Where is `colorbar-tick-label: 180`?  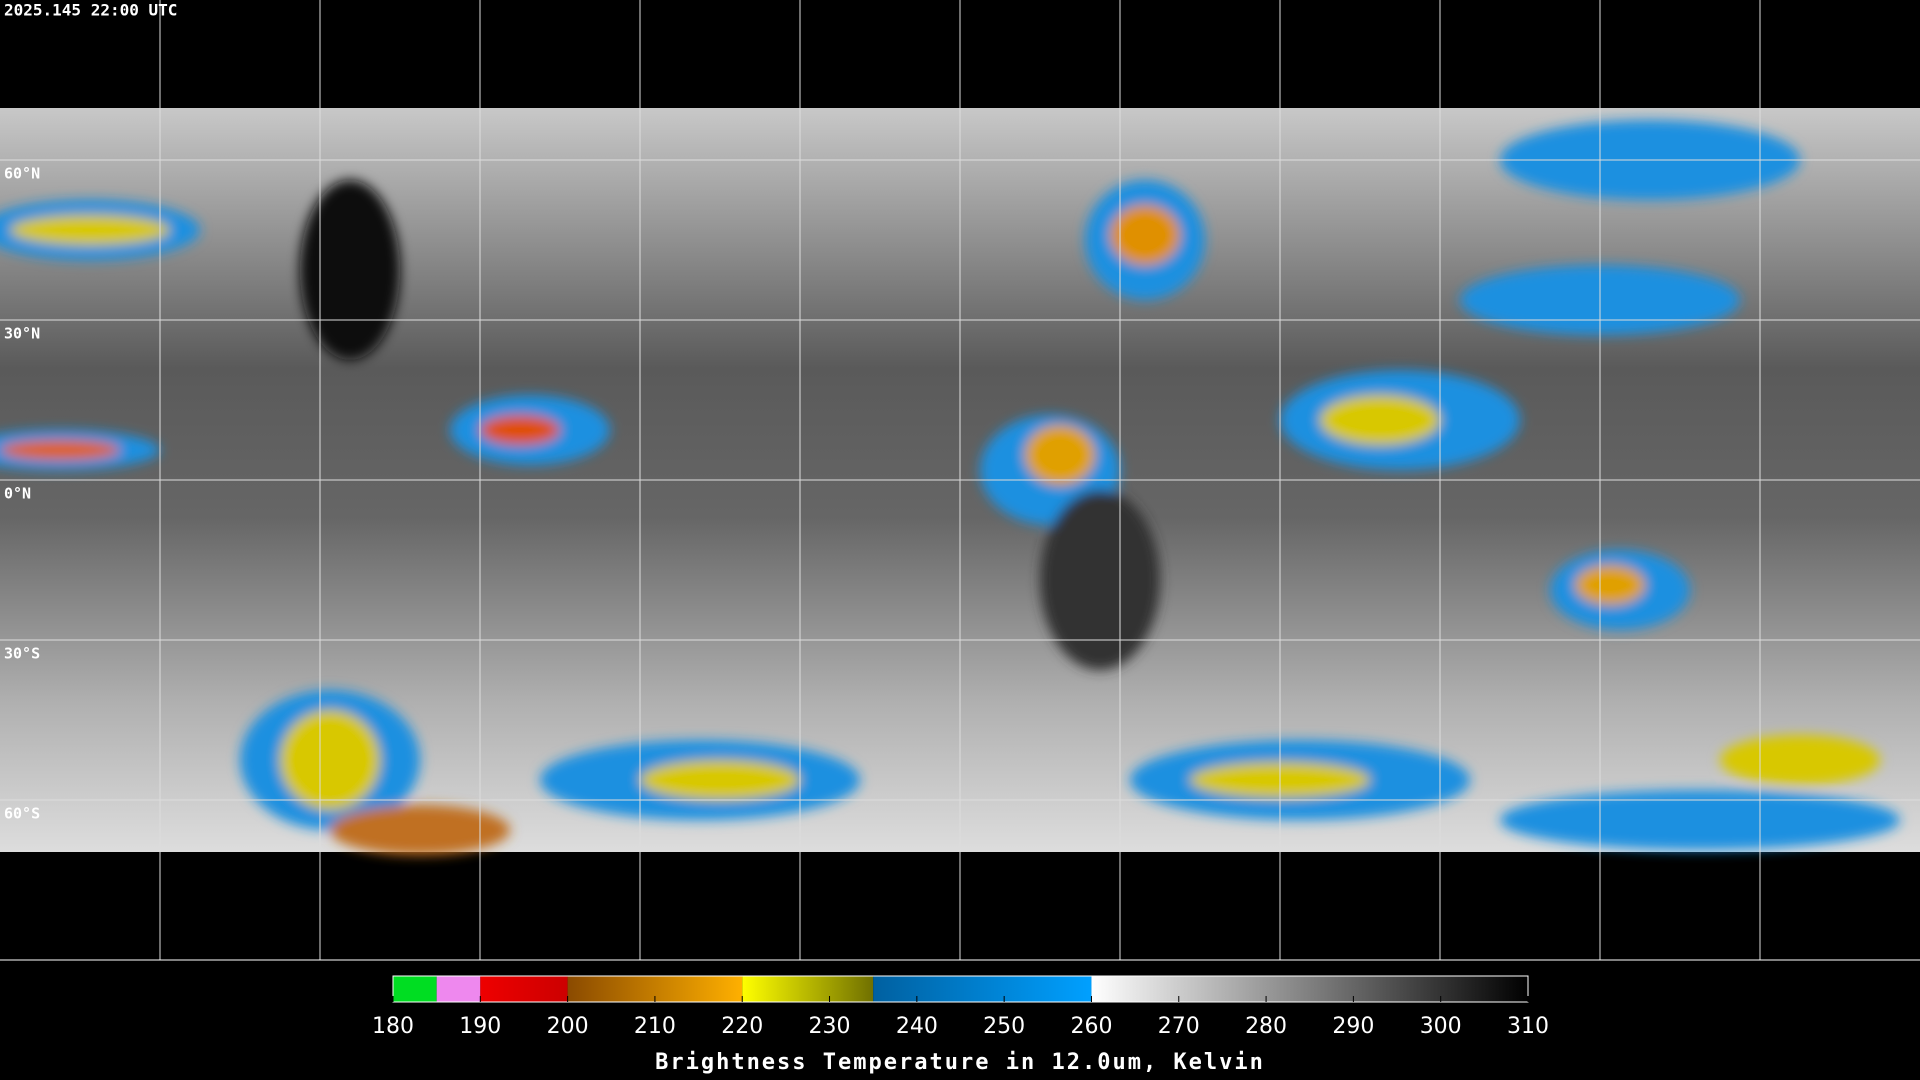 colorbar-tick-label: 180 is located at coordinates (393, 1026).